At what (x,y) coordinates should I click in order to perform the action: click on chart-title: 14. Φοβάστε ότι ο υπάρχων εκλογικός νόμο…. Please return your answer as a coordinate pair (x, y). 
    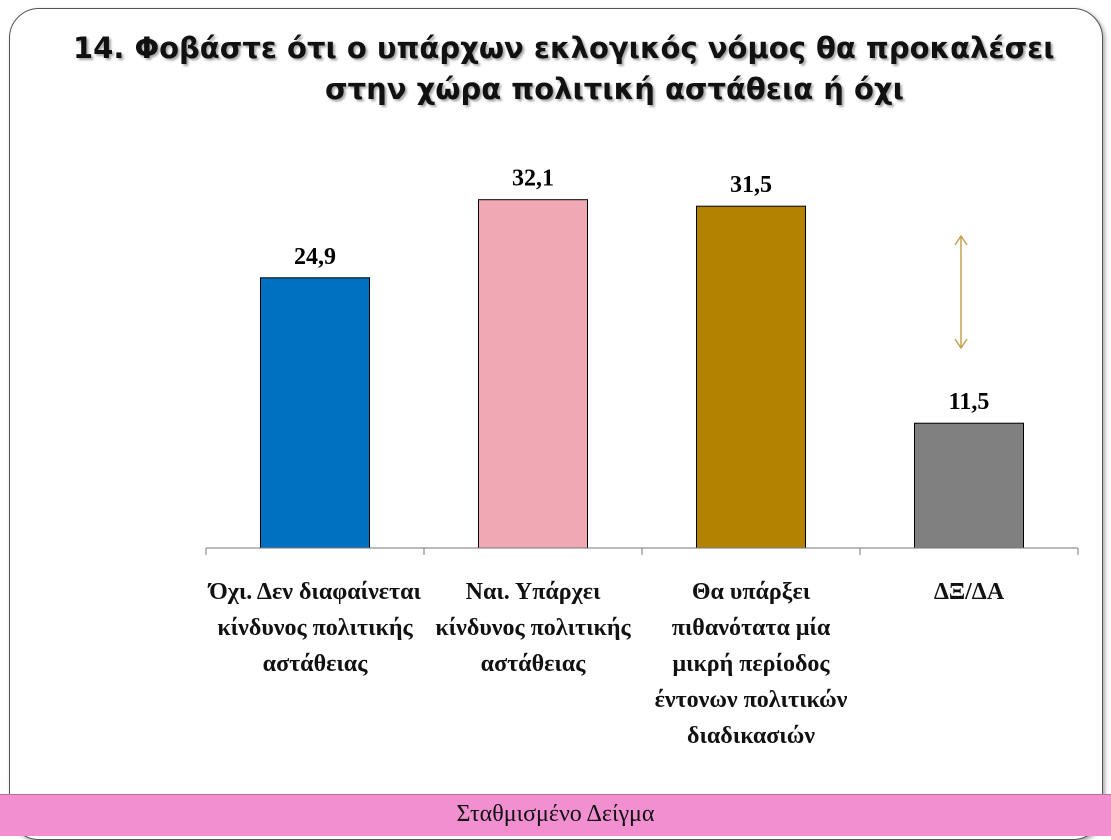
    Looking at the image, I should click on (555, 69).